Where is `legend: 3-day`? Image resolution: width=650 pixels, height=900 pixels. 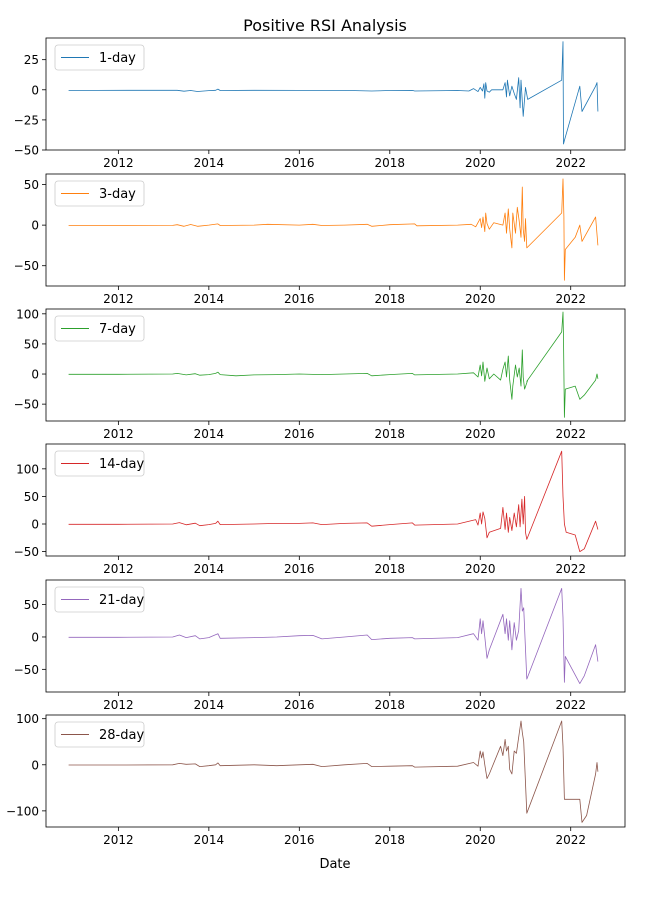
legend: 3-day is located at coordinates (99, 193).